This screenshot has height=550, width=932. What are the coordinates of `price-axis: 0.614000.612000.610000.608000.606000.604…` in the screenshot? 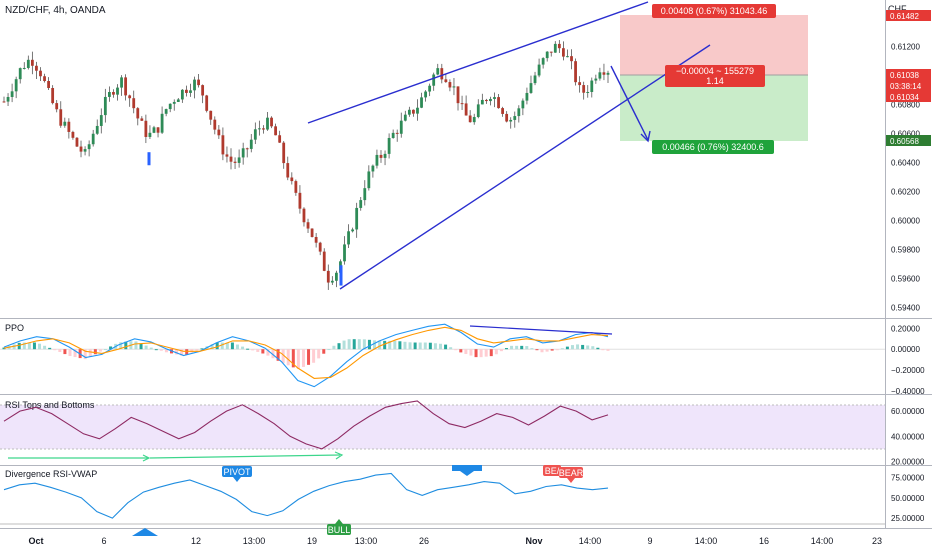 It's located at (905, 162).